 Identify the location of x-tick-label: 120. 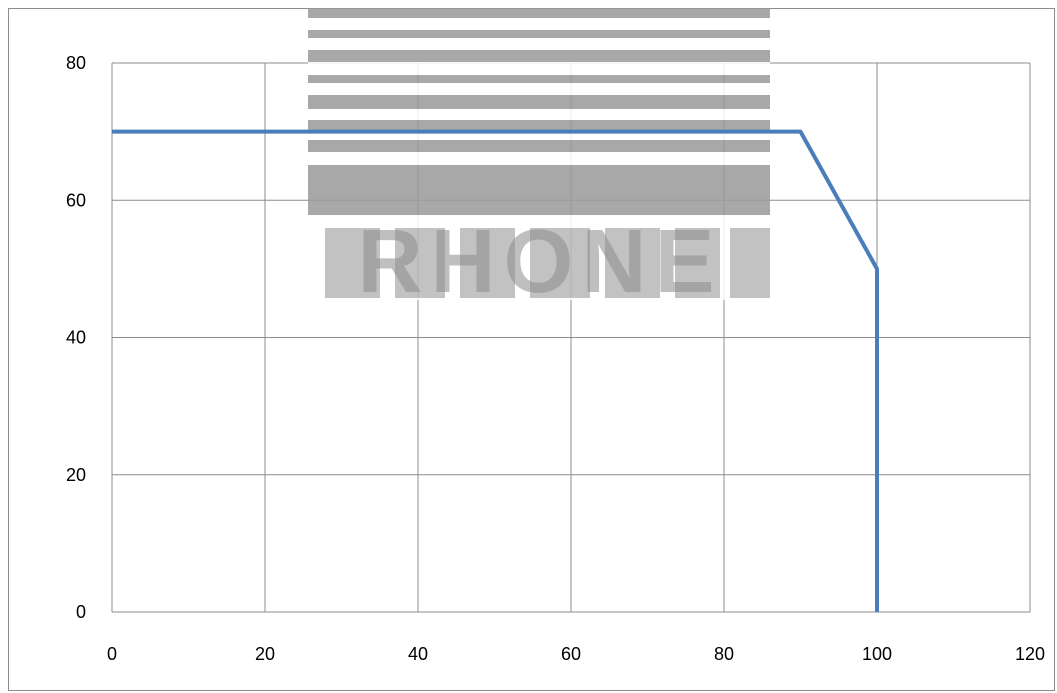
(1030, 654).